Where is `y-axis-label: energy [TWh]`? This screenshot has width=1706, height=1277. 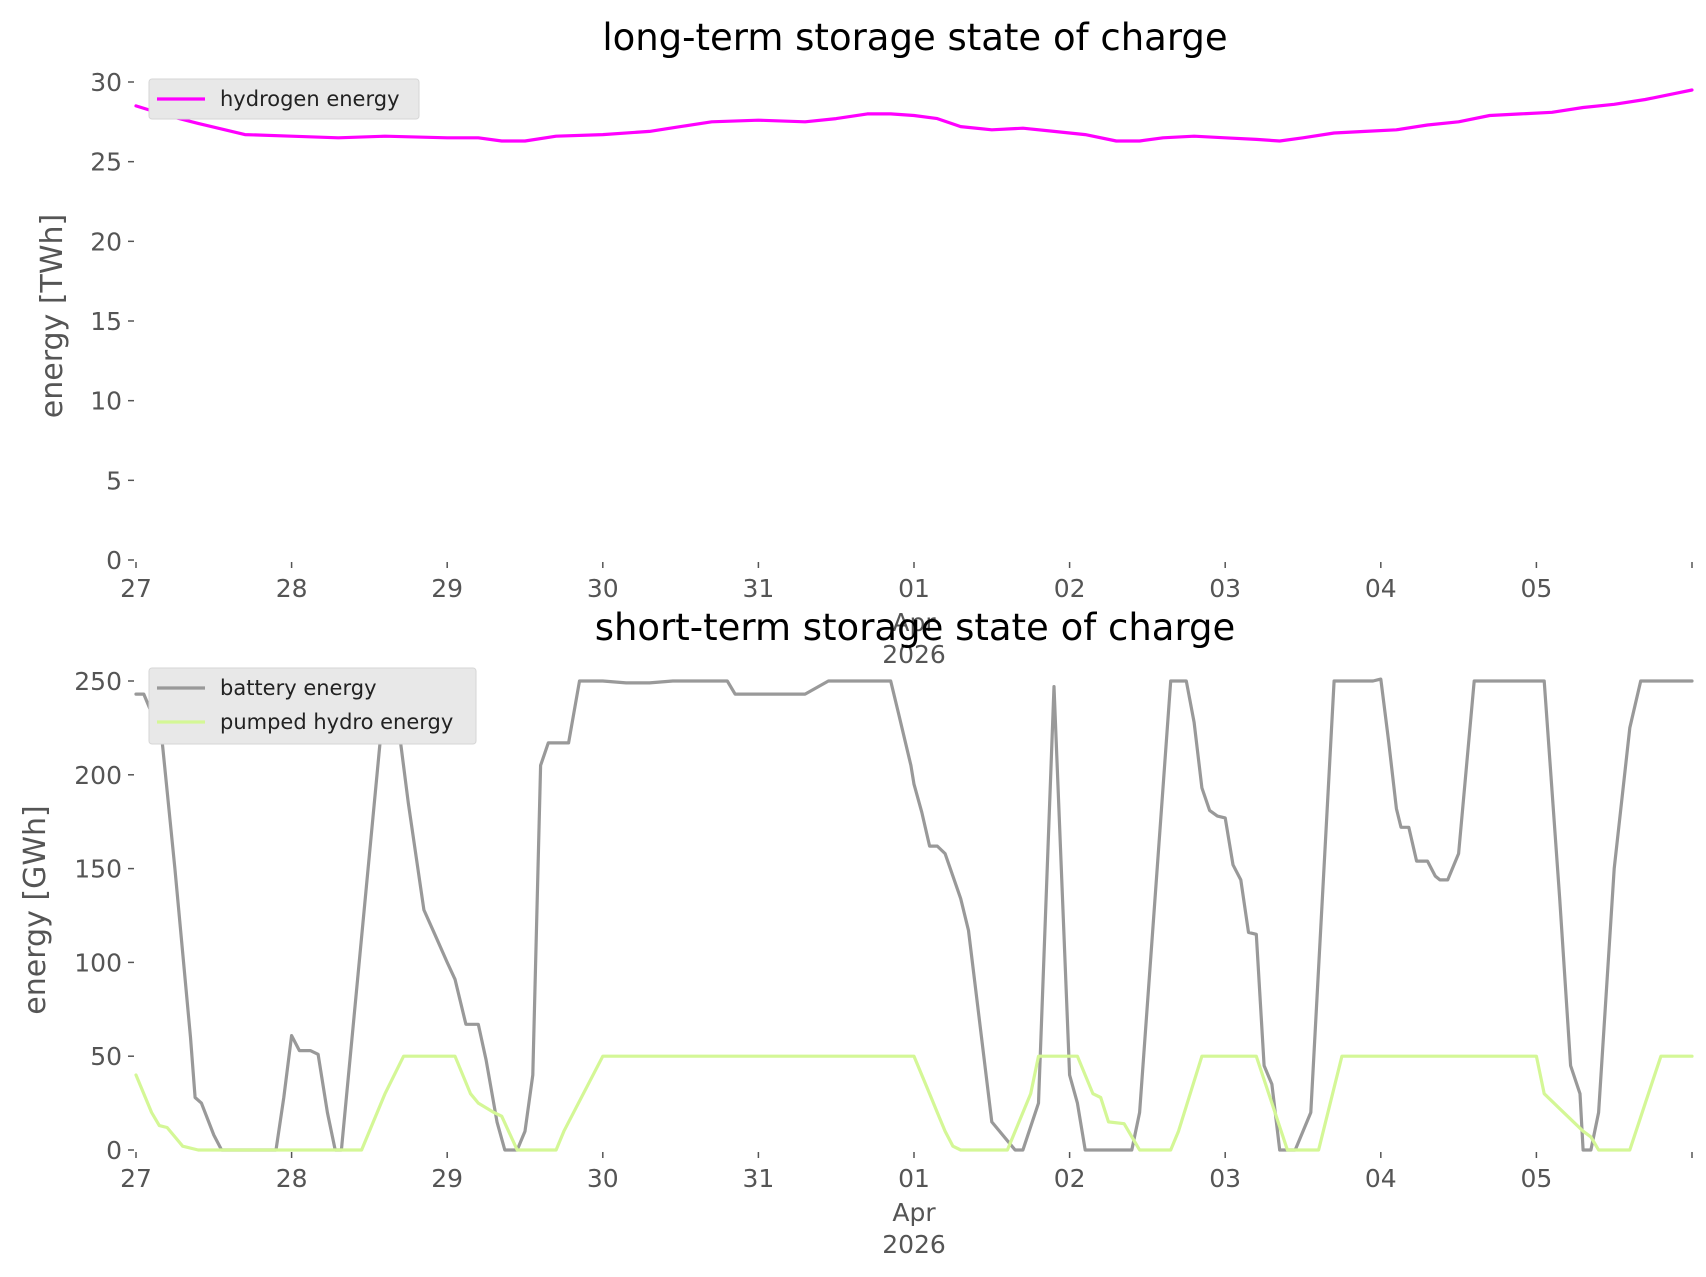
y-axis-label: energy [TWh] is located at coordinates (52, 316).